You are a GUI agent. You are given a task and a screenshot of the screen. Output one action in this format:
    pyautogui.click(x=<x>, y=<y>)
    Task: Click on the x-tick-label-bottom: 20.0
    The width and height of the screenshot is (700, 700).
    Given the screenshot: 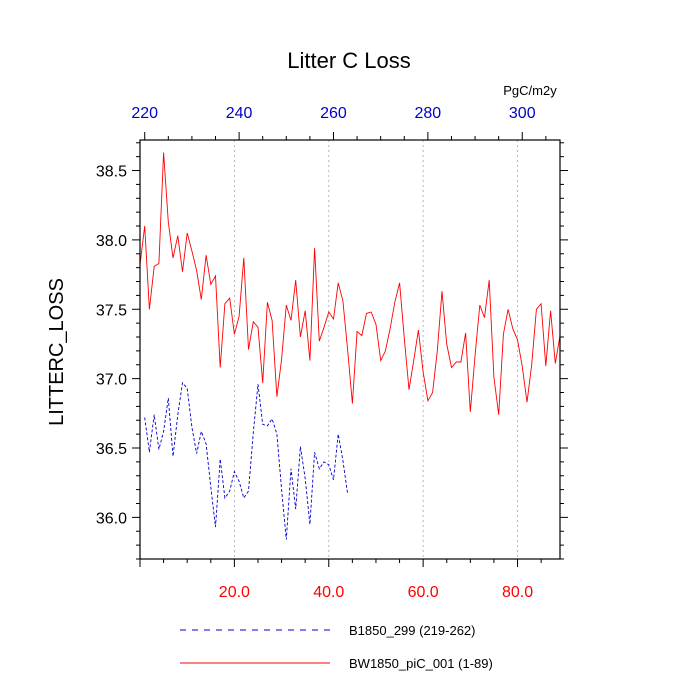 What is the action you would take?
    pyautogui.click(x=234, y=592)
    